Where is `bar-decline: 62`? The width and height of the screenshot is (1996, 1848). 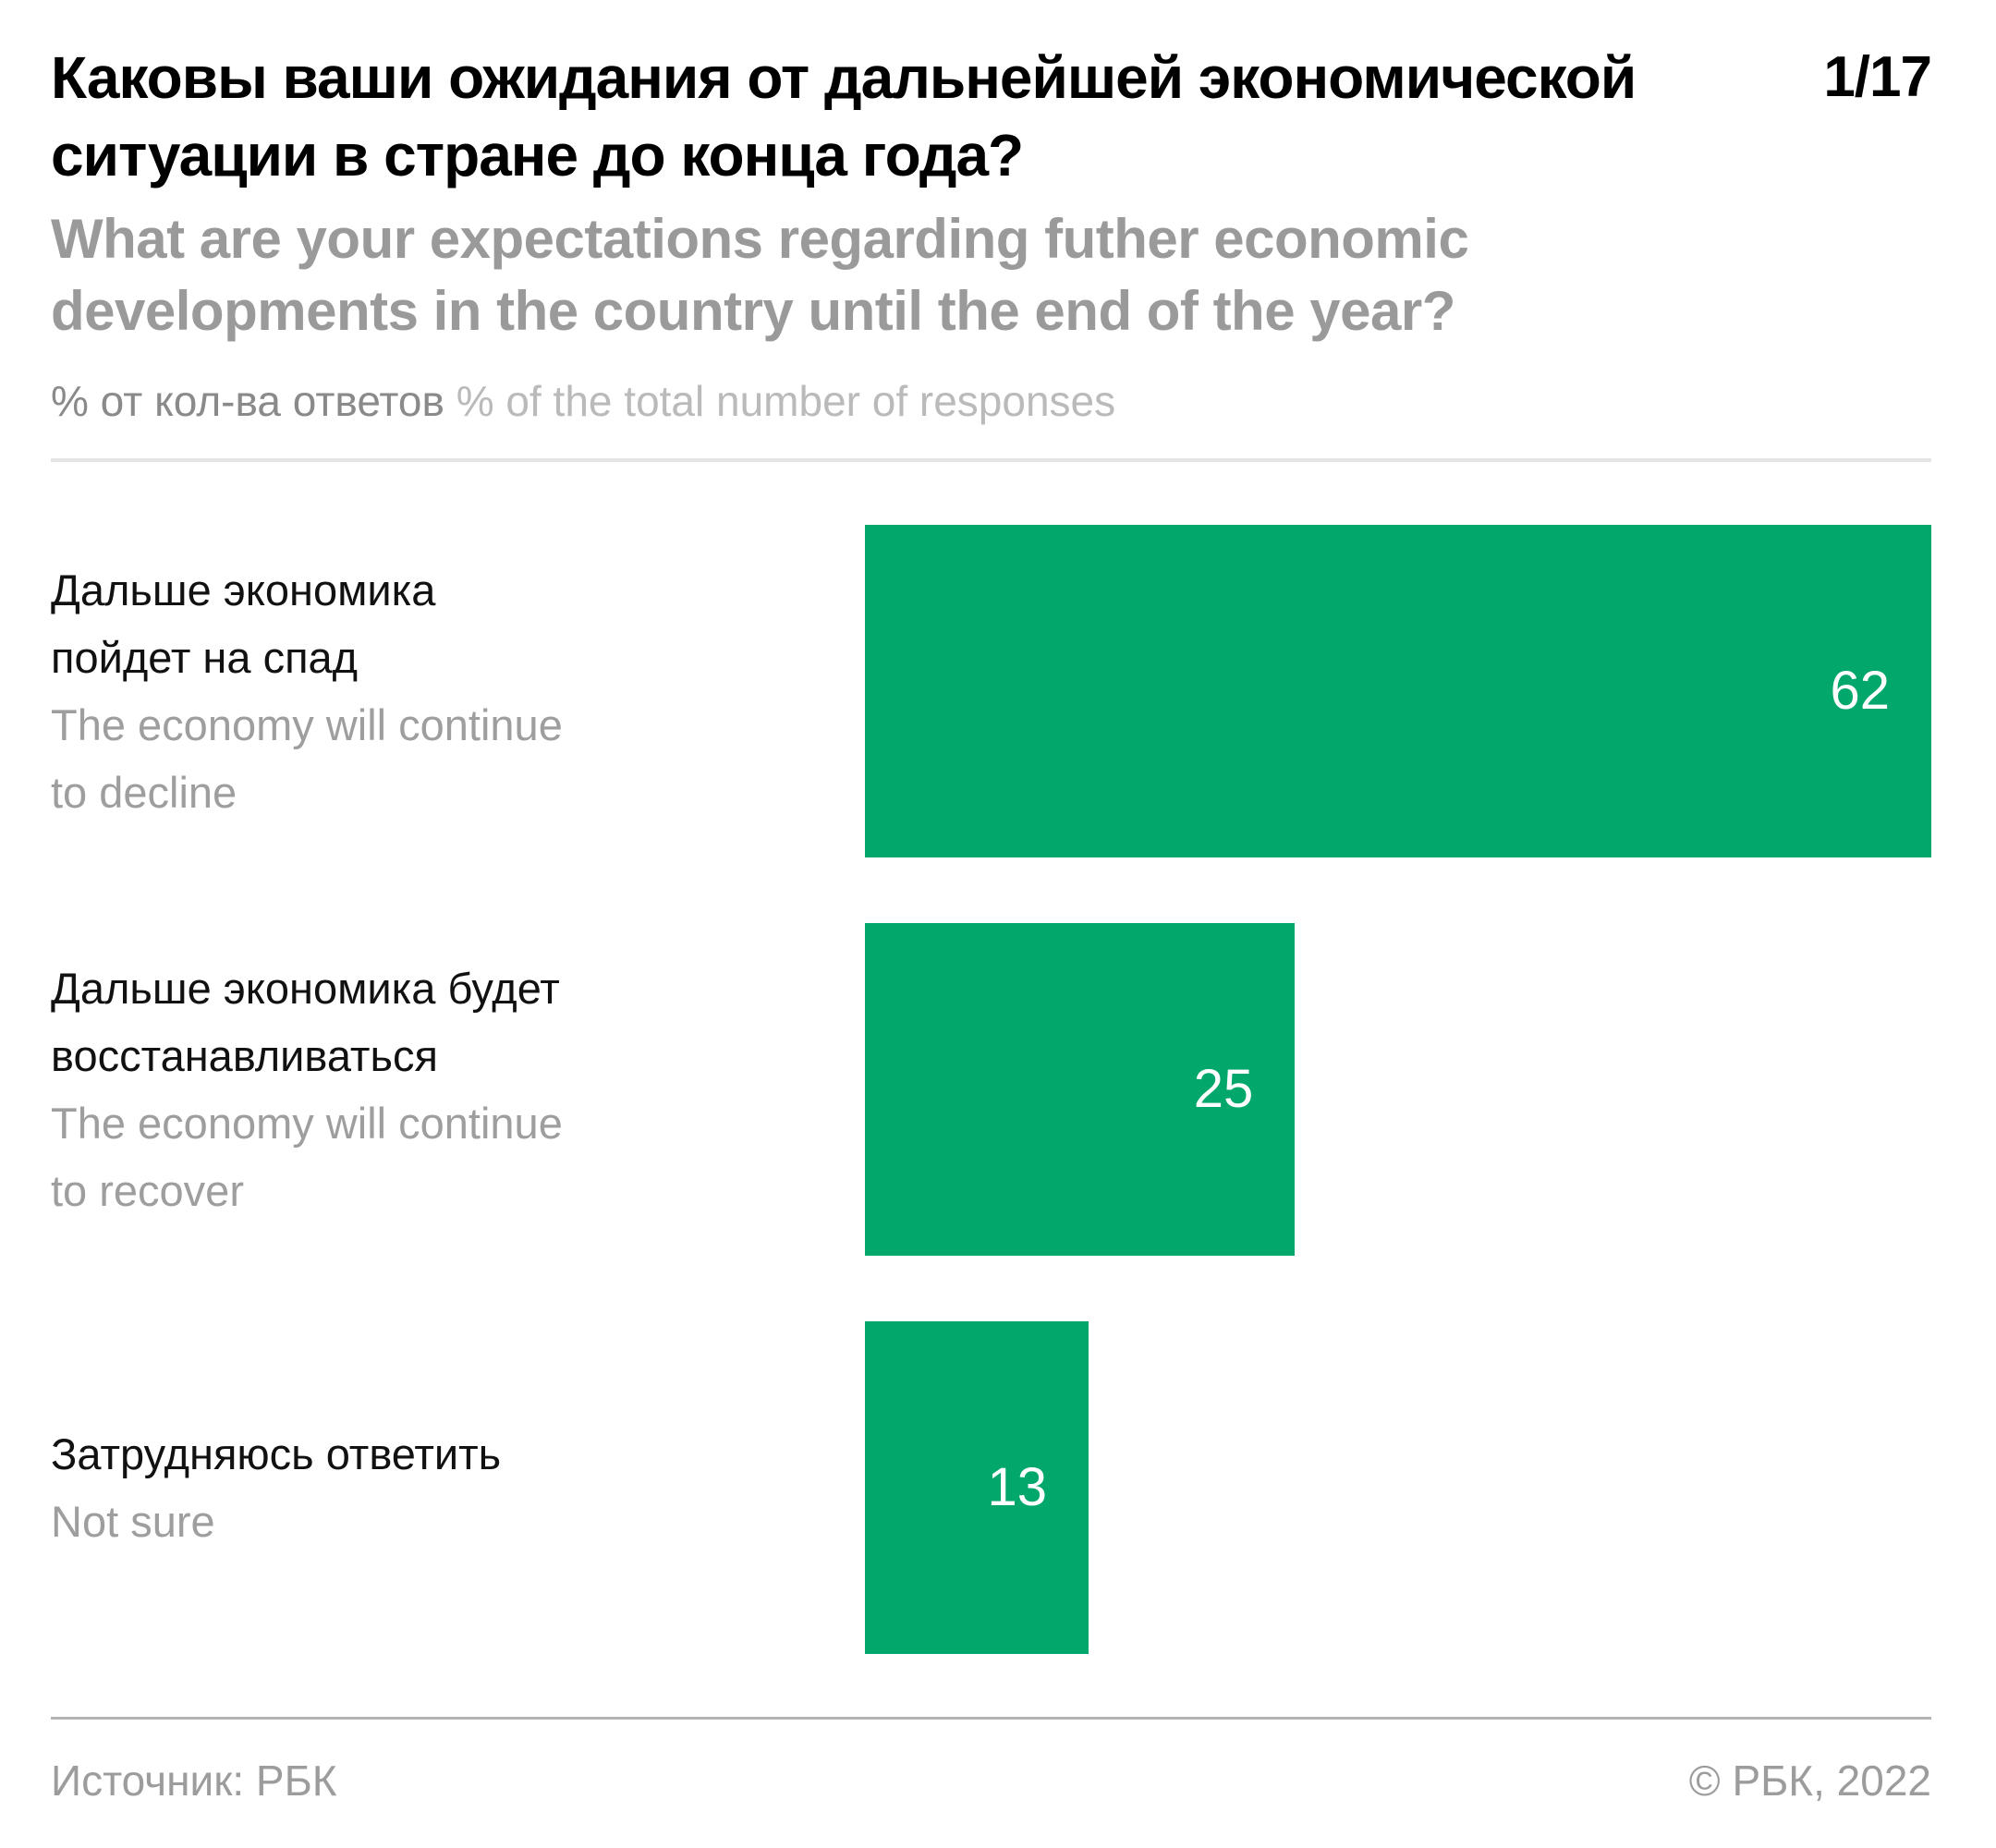 bar-decline: 62 is located at coordinates (1398, 691).